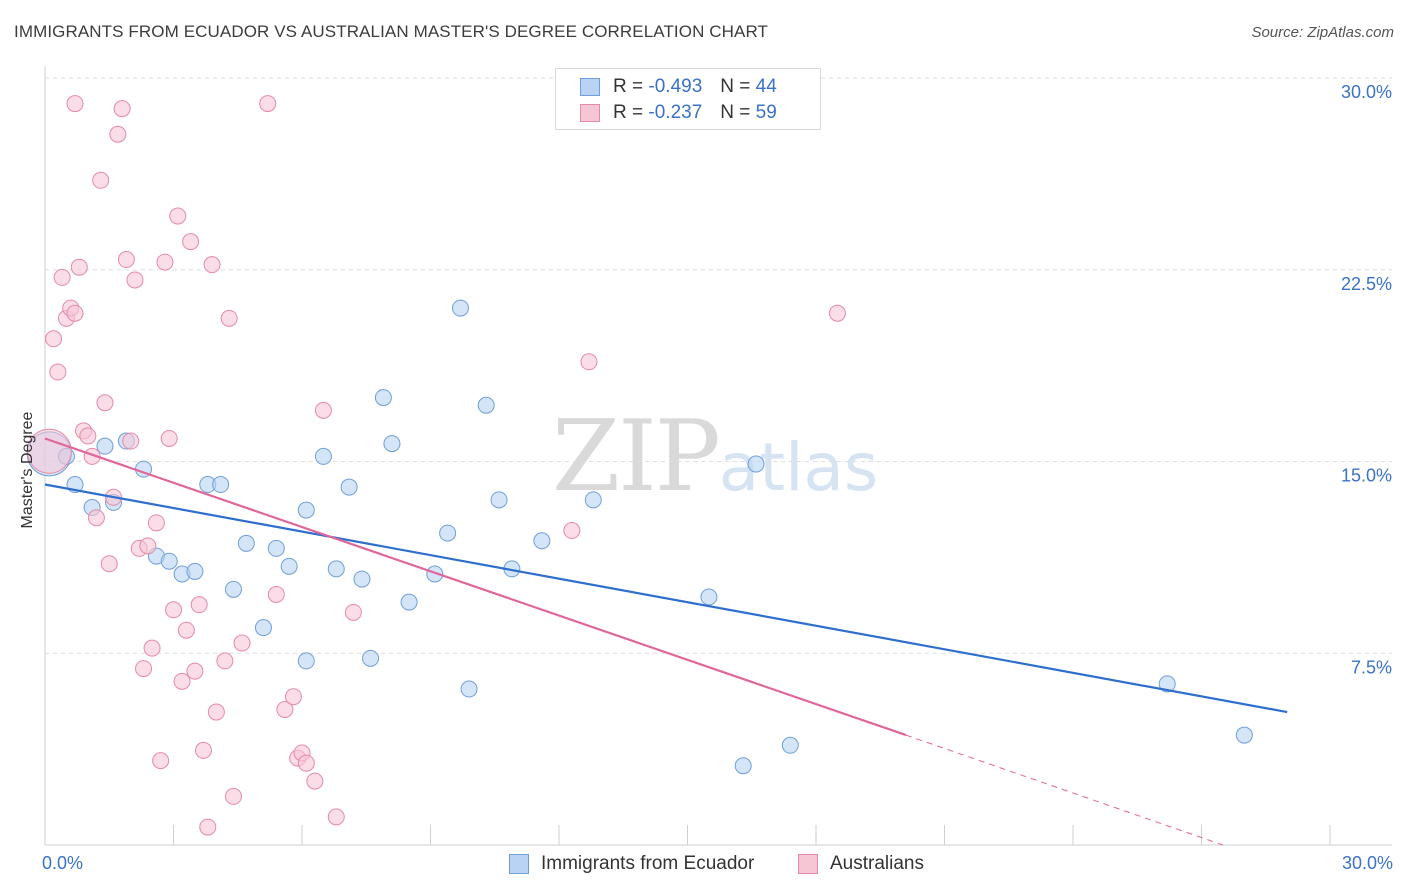 The image size is (1406, 892). I want to click on legend-swatch-blue, so click(590, 87).